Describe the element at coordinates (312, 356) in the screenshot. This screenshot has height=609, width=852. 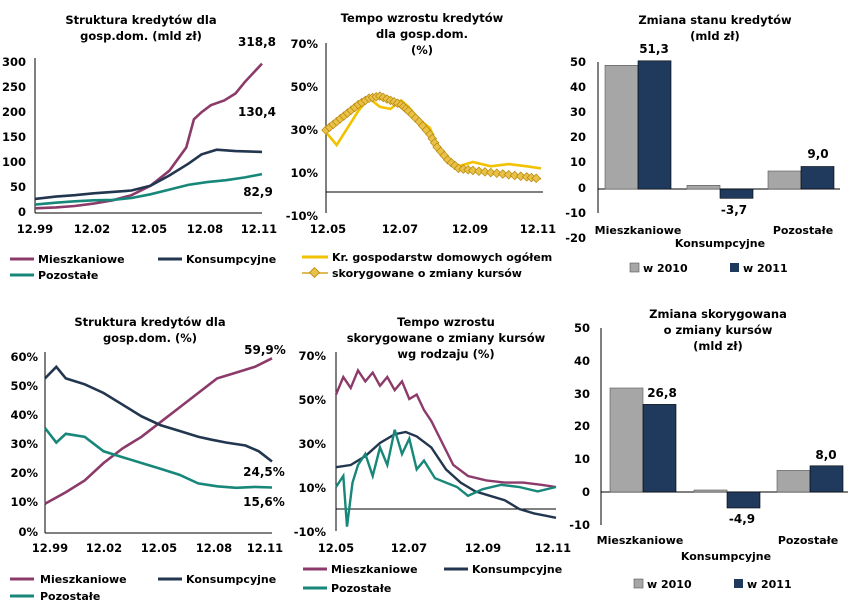
I see `chart5-ytick: 70%` at that location.